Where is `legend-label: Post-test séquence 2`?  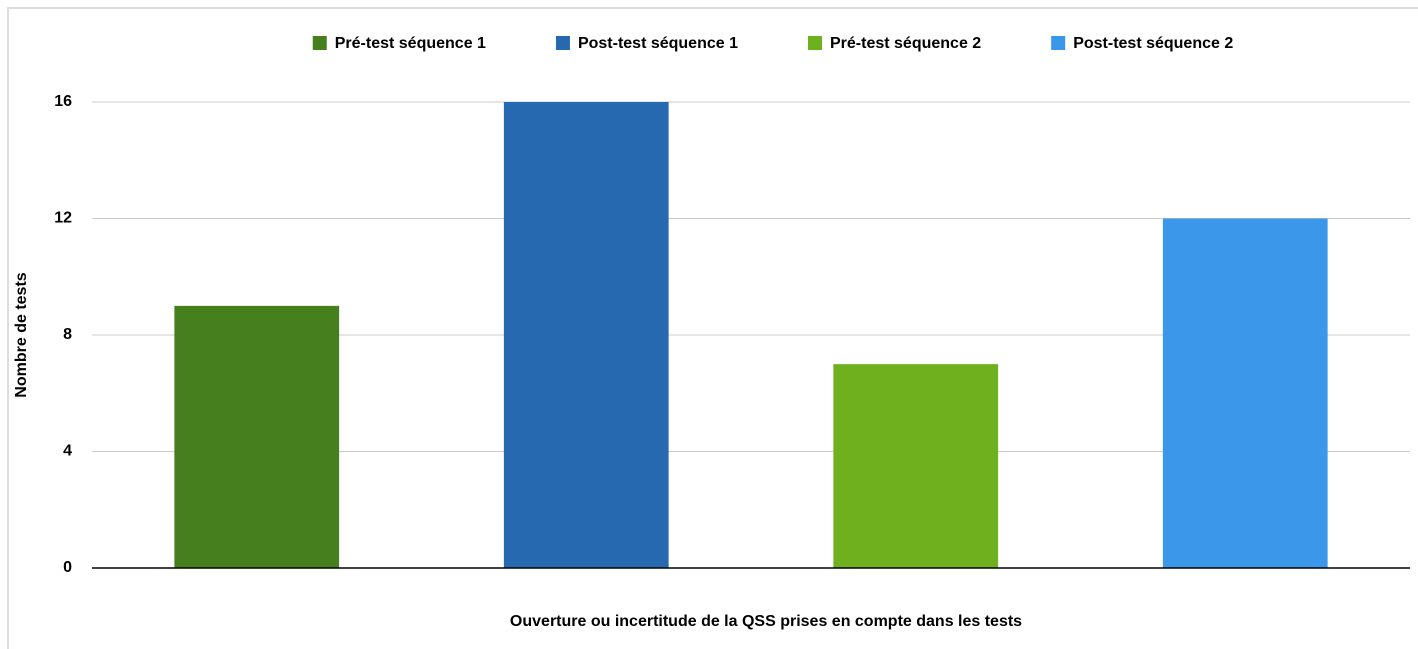 legend-label: Post-test séquence 2 is located at coordinates (1153, 43).